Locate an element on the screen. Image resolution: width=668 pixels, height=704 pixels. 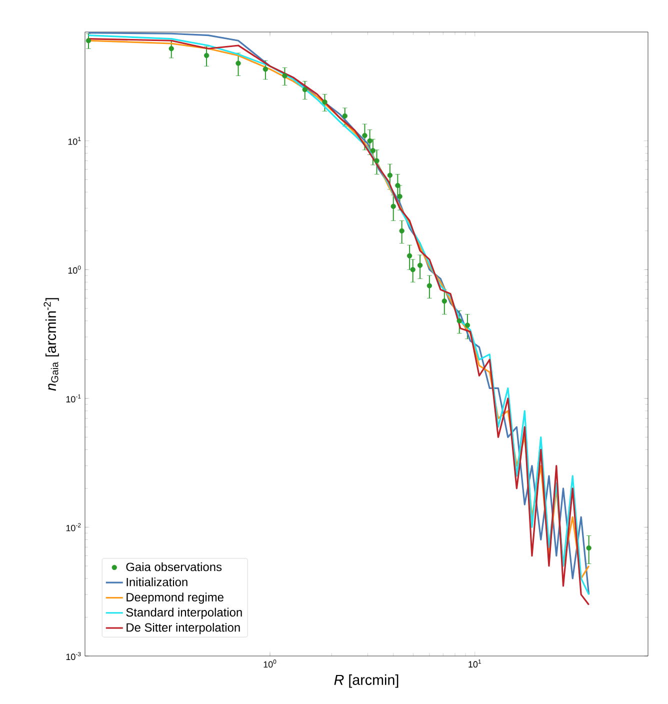
y-tick-label: 10$^{1}$ is located at coordinates (74, 140).